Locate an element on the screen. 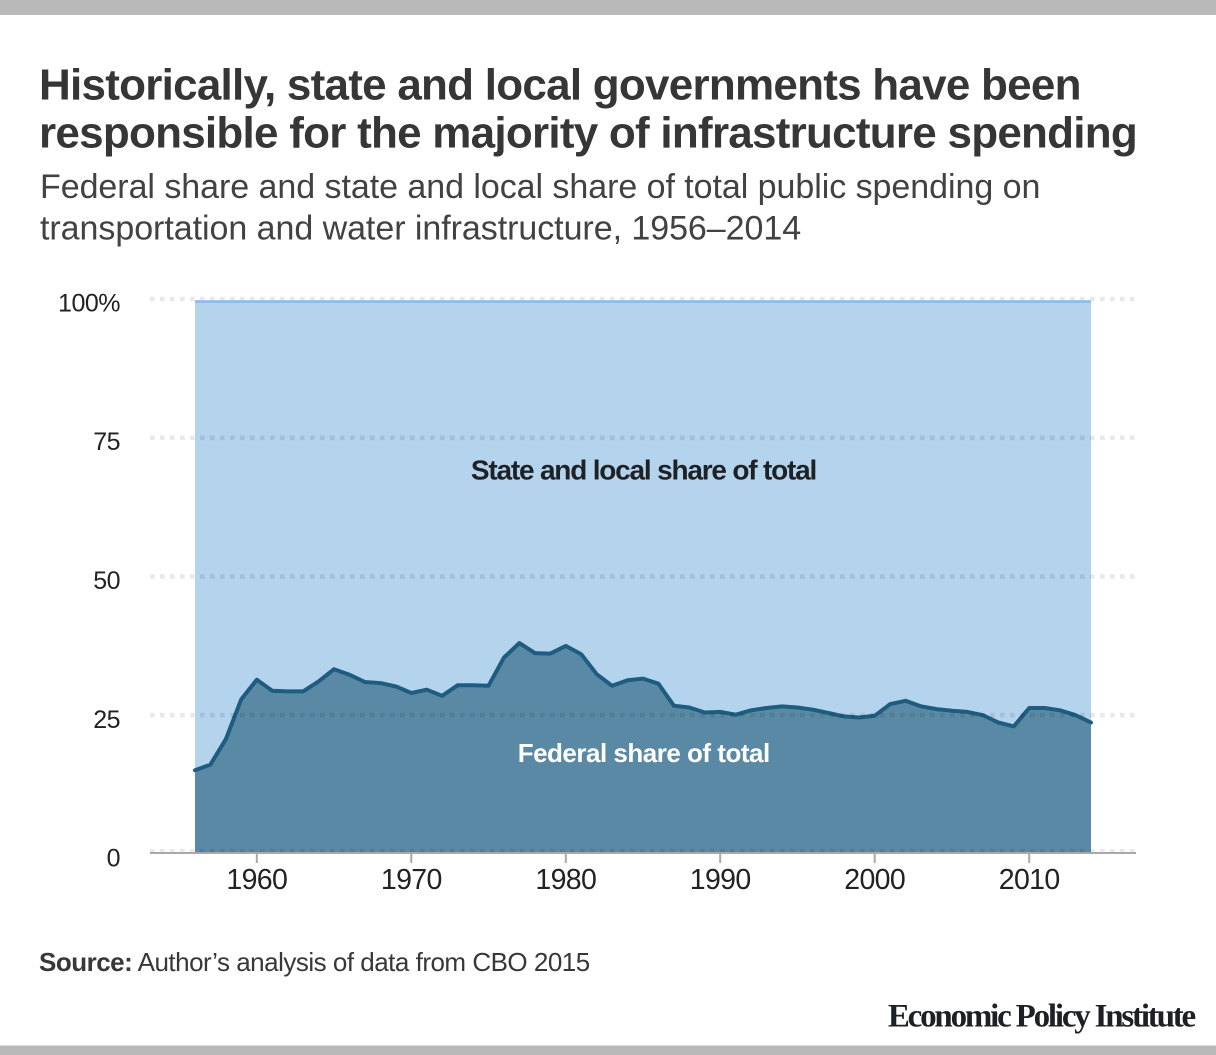  svg-text: 75 is located at coordinates (106, 442).